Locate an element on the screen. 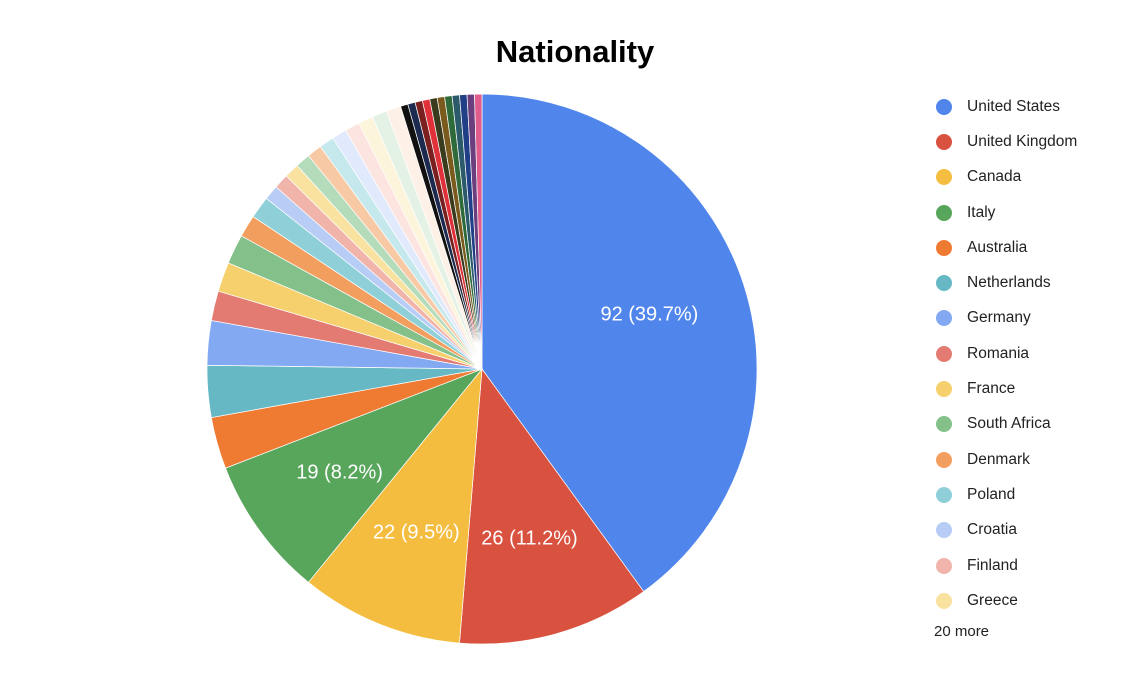 Image resolution: width=1140 pixels, height=685 pixels. legend-item: Australia is located at coordinates (1006, 247).